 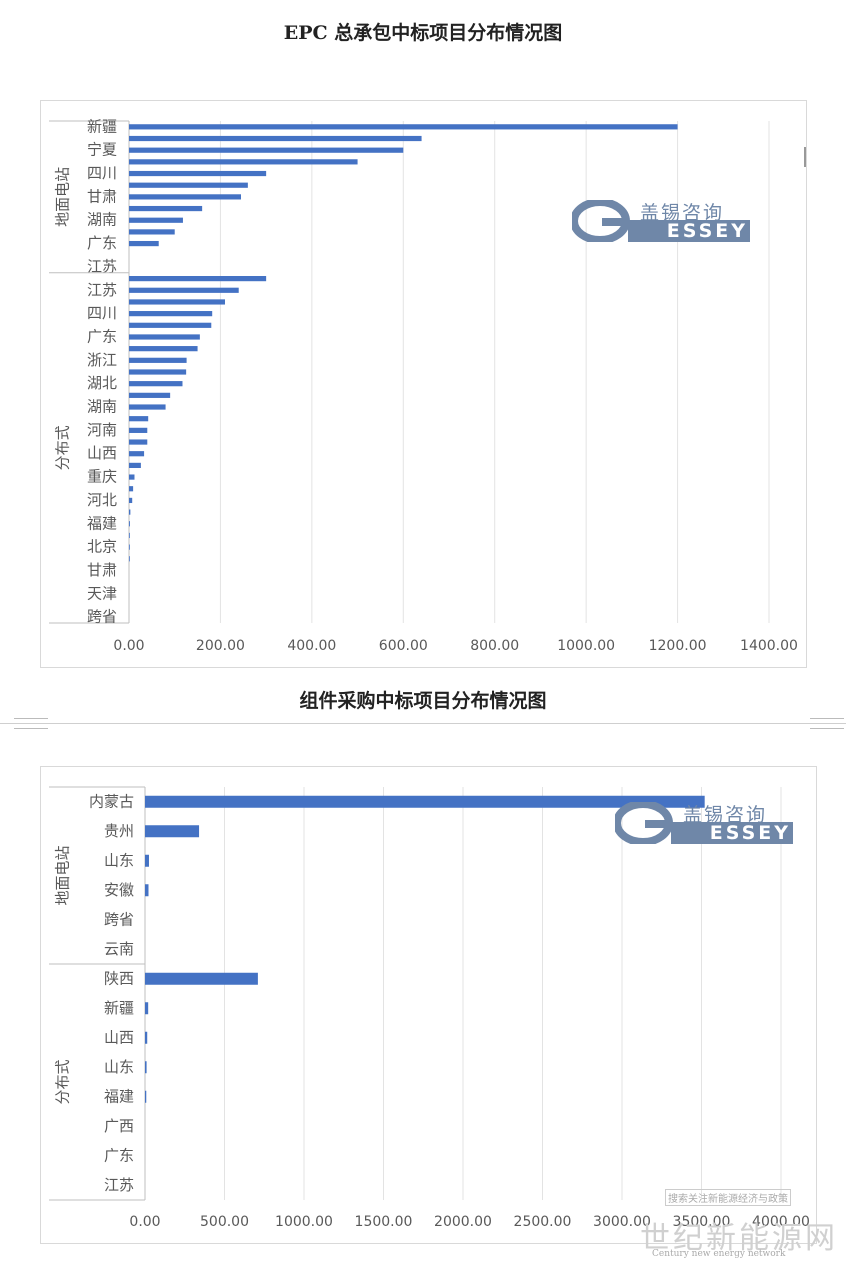 What do you see at coordinates (102, 477) in the screenshot?
I see `category-label: 重庆` at bounding box center [102, 477].